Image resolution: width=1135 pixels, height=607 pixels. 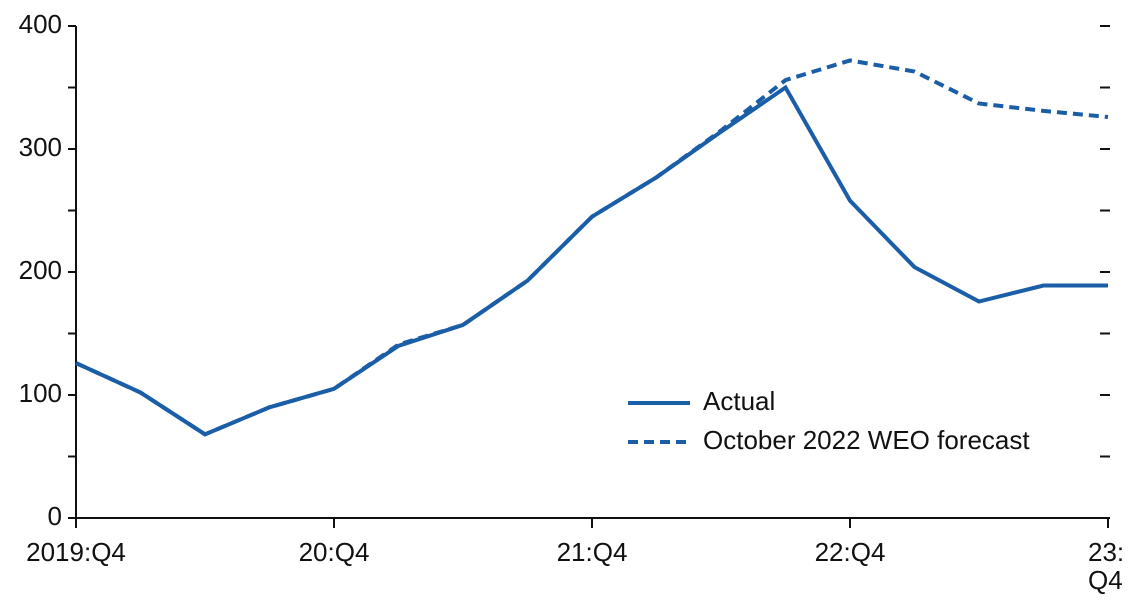 What do you see at coordinates (1106, 566) in the screenshot?
I see `x-tick-label: 23:Q4` at bounding box center [1106, 566].